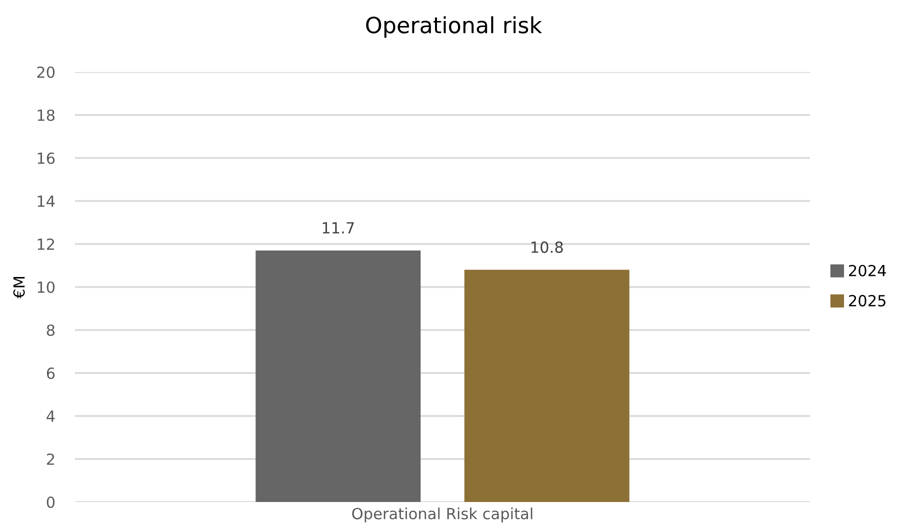 This screenshot has width=907, height=527. What do you see at coordinates (50, 416) in the screenshot?
I see `y-tick-label: 4` at bounding box center [50, 416].